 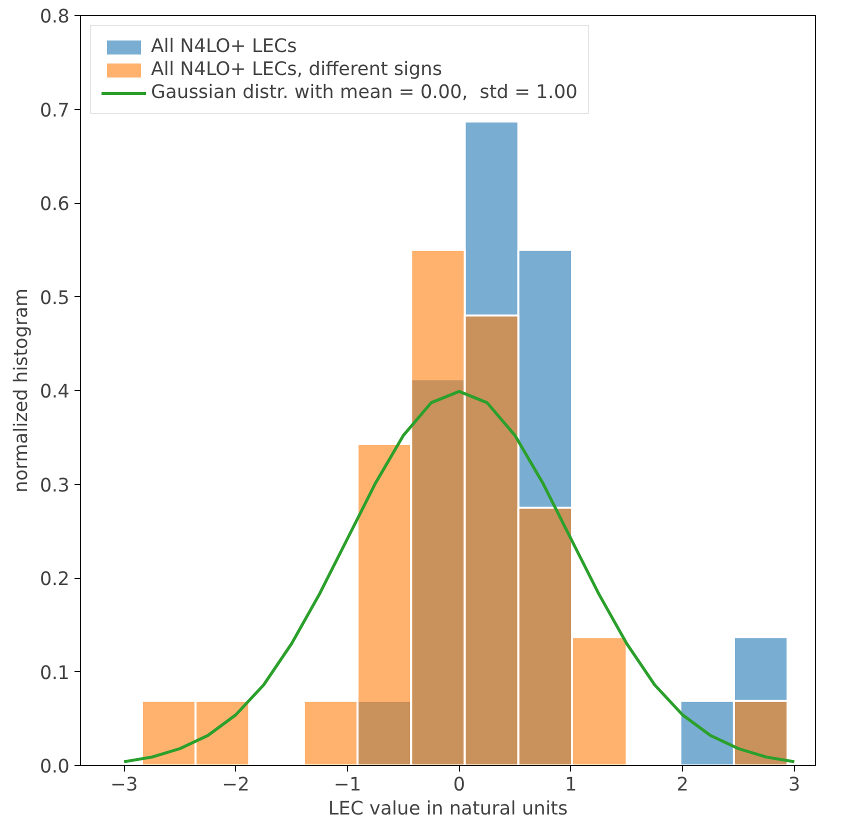 What do you see at coordinates (364, 92) in the screenshot?
I see `legend-label: Gaussian distr. with mean = 0.00, std = 1.00` at bounding box center [364, 92].